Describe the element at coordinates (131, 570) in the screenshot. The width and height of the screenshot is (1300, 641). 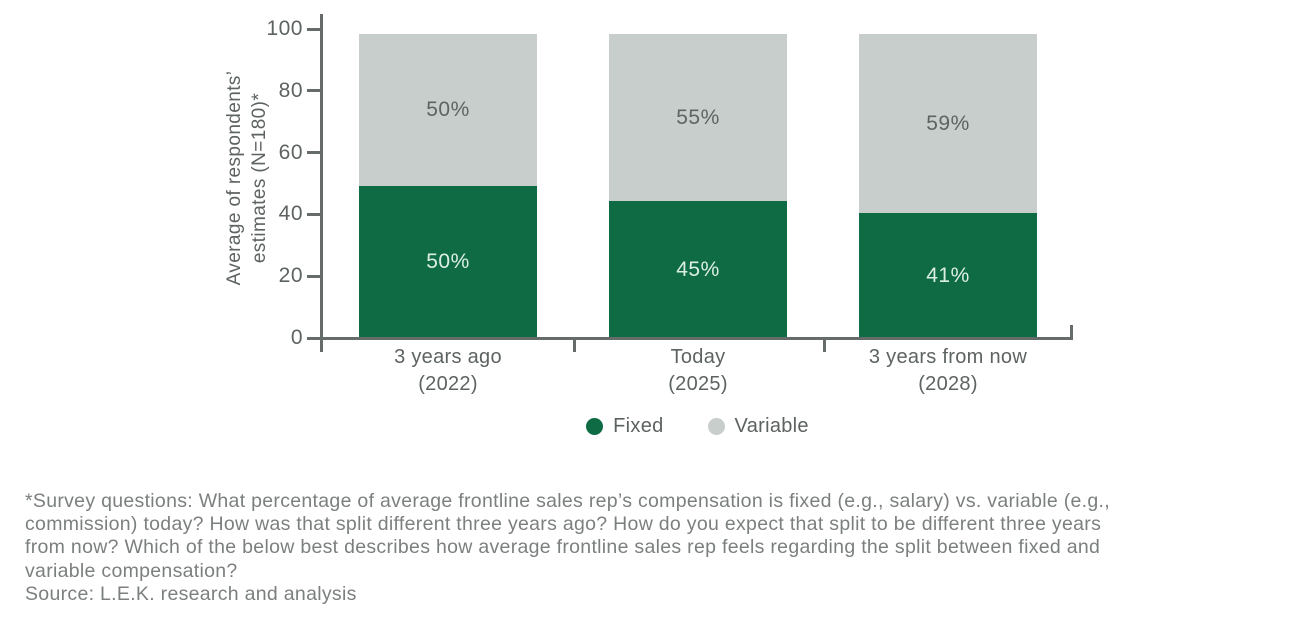
I see `footnote-line: variable compensation?` at that location.